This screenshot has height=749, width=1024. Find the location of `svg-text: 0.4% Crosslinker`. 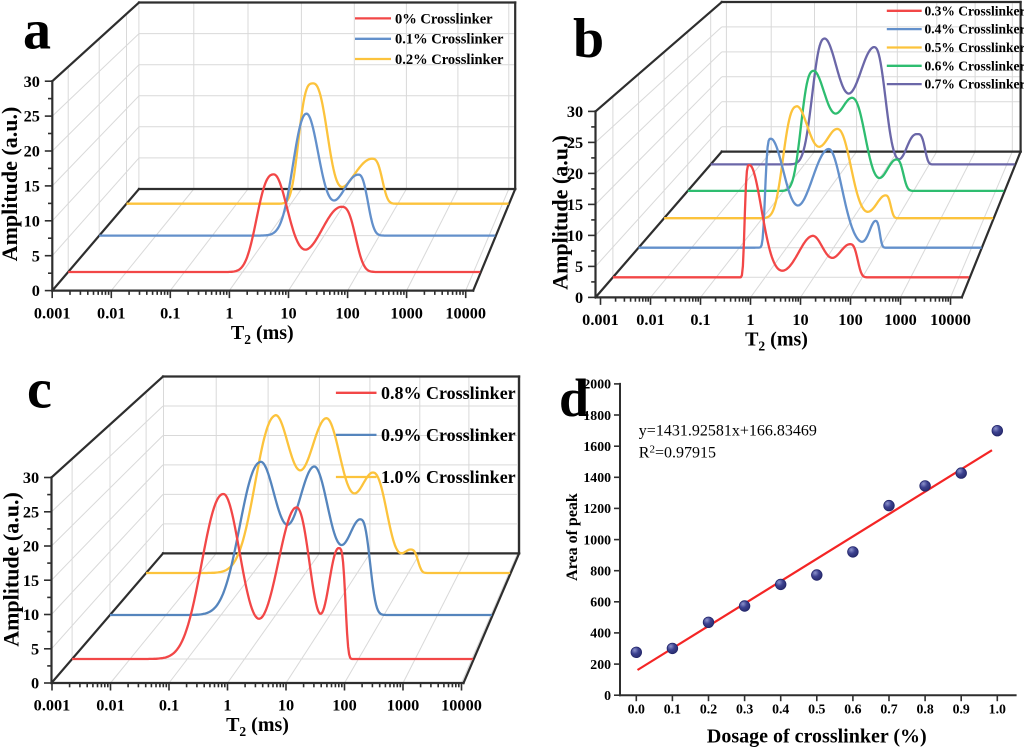

svg-text: 0.4% Crosslinker is located at coordinates (974, 29).